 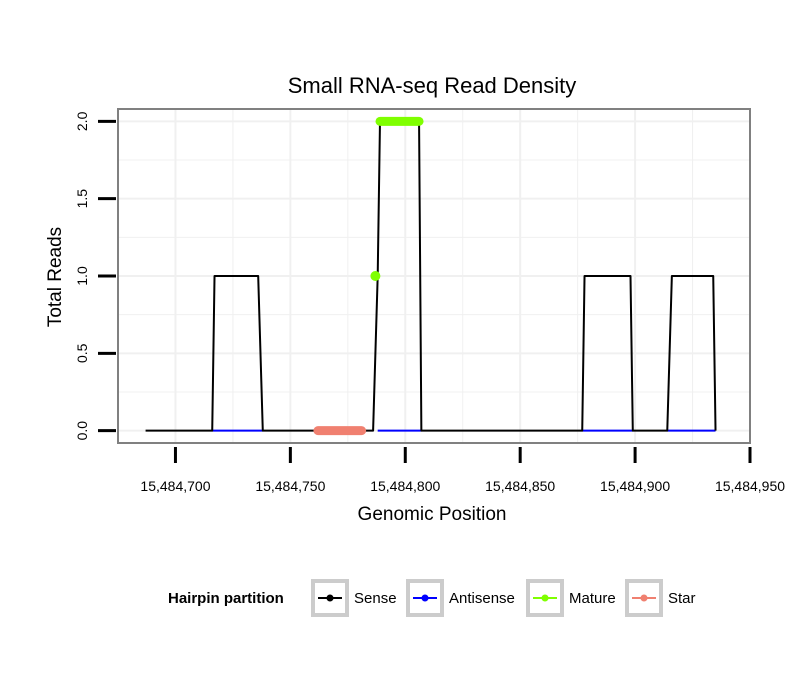 I want to click on chart-title: Small RNA-seq Read Density, so click(x=432, y=85).